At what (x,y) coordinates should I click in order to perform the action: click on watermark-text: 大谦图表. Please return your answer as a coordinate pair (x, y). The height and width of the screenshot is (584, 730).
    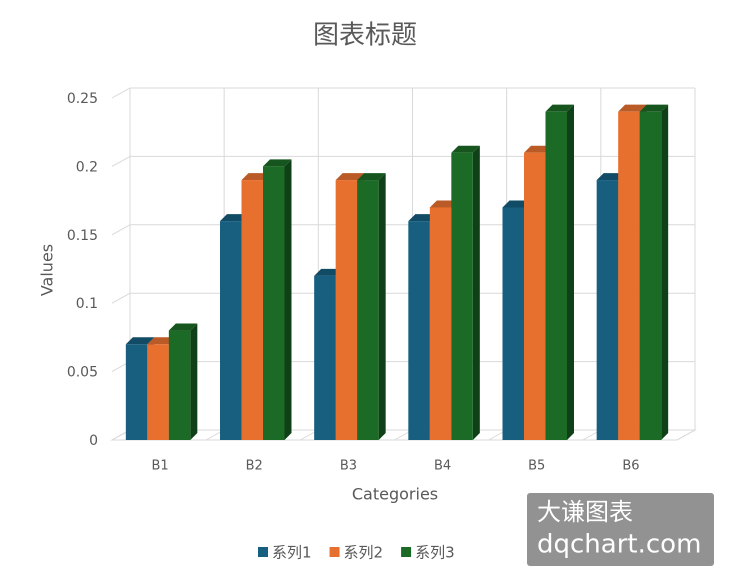
    Looking at the image, I should click on (585, 512).